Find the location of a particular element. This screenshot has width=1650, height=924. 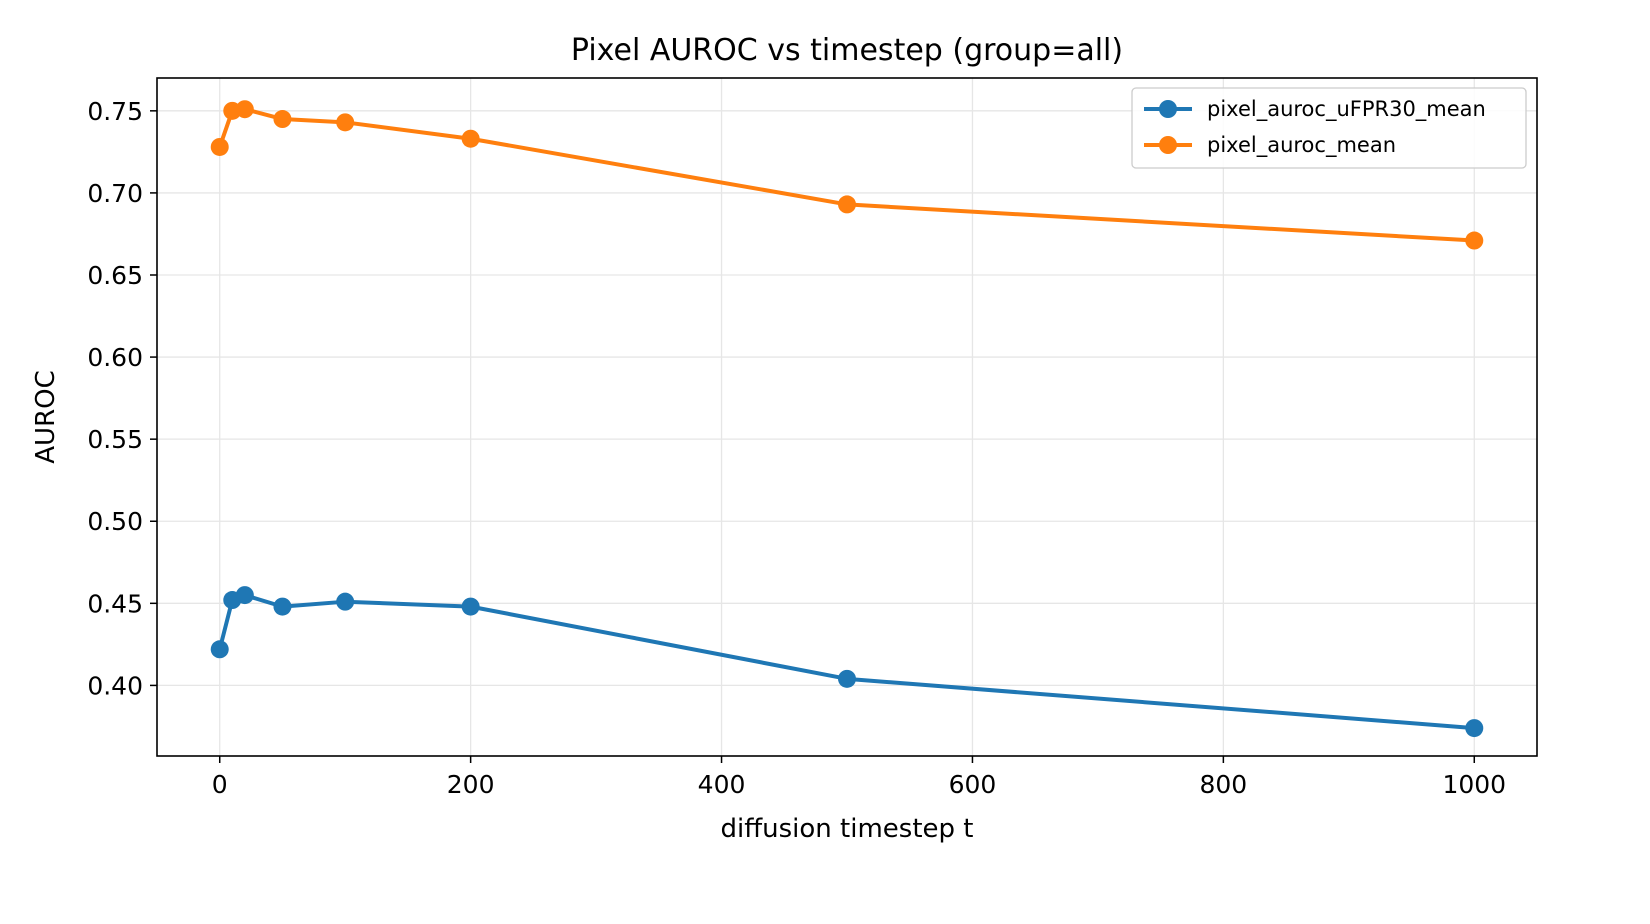

x-axis-label: diffusion timestep t is located at coordinates (847, 829).